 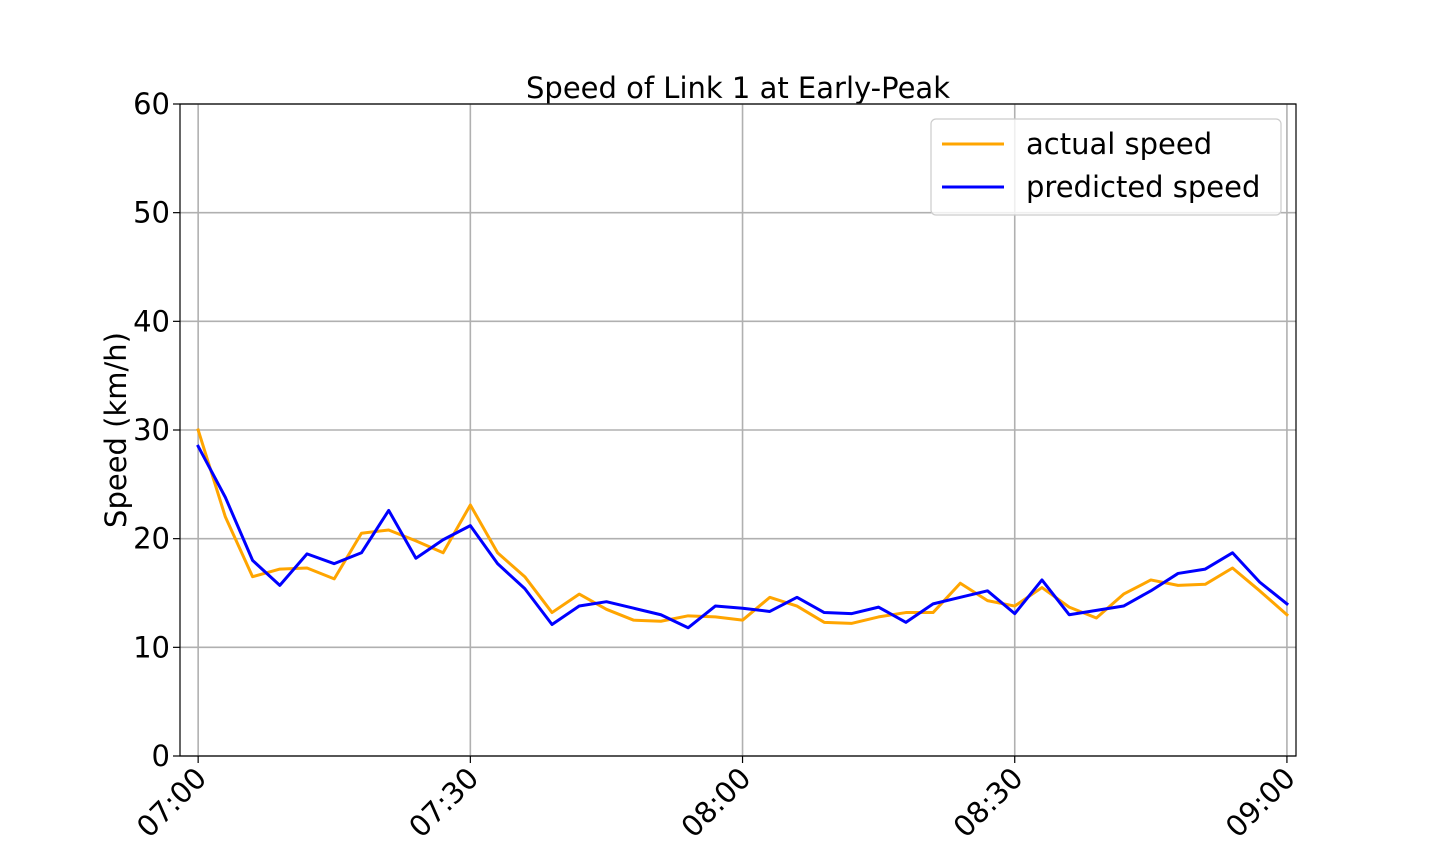 What do you see at coordinates (151, 104) in the screenshot?
I see `y-tick-label: 60` at bounding box center [151, 104].